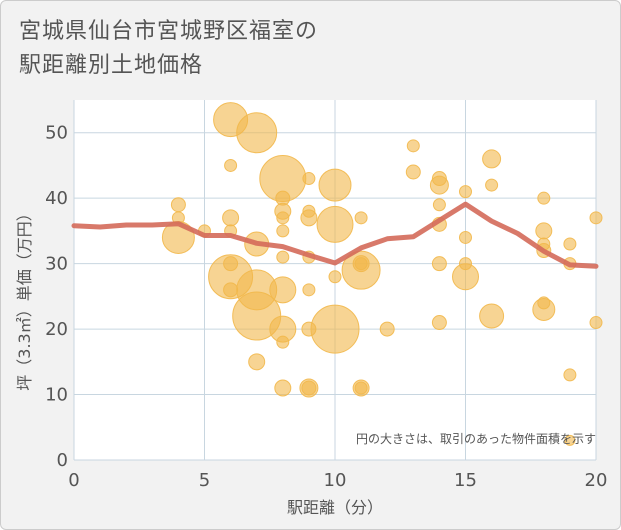 The height and width of the screenshot is (530, 621). Describe the element at coordinates (56, 329) in the screenshot. I see `y-tick-label: 20` at that location.